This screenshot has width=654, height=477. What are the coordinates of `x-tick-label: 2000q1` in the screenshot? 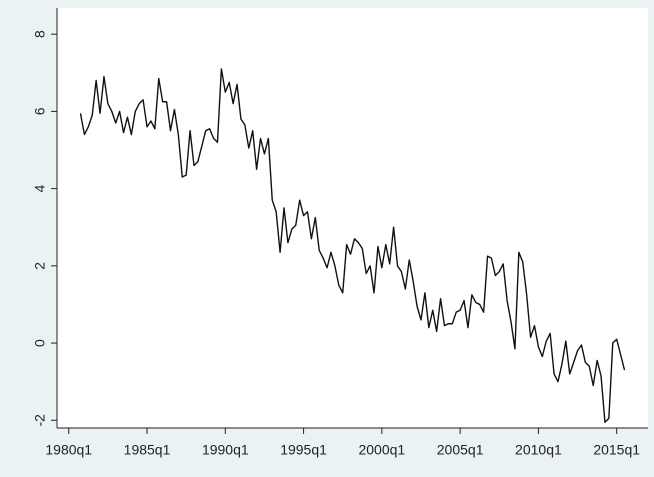 It's located at (381, 450).